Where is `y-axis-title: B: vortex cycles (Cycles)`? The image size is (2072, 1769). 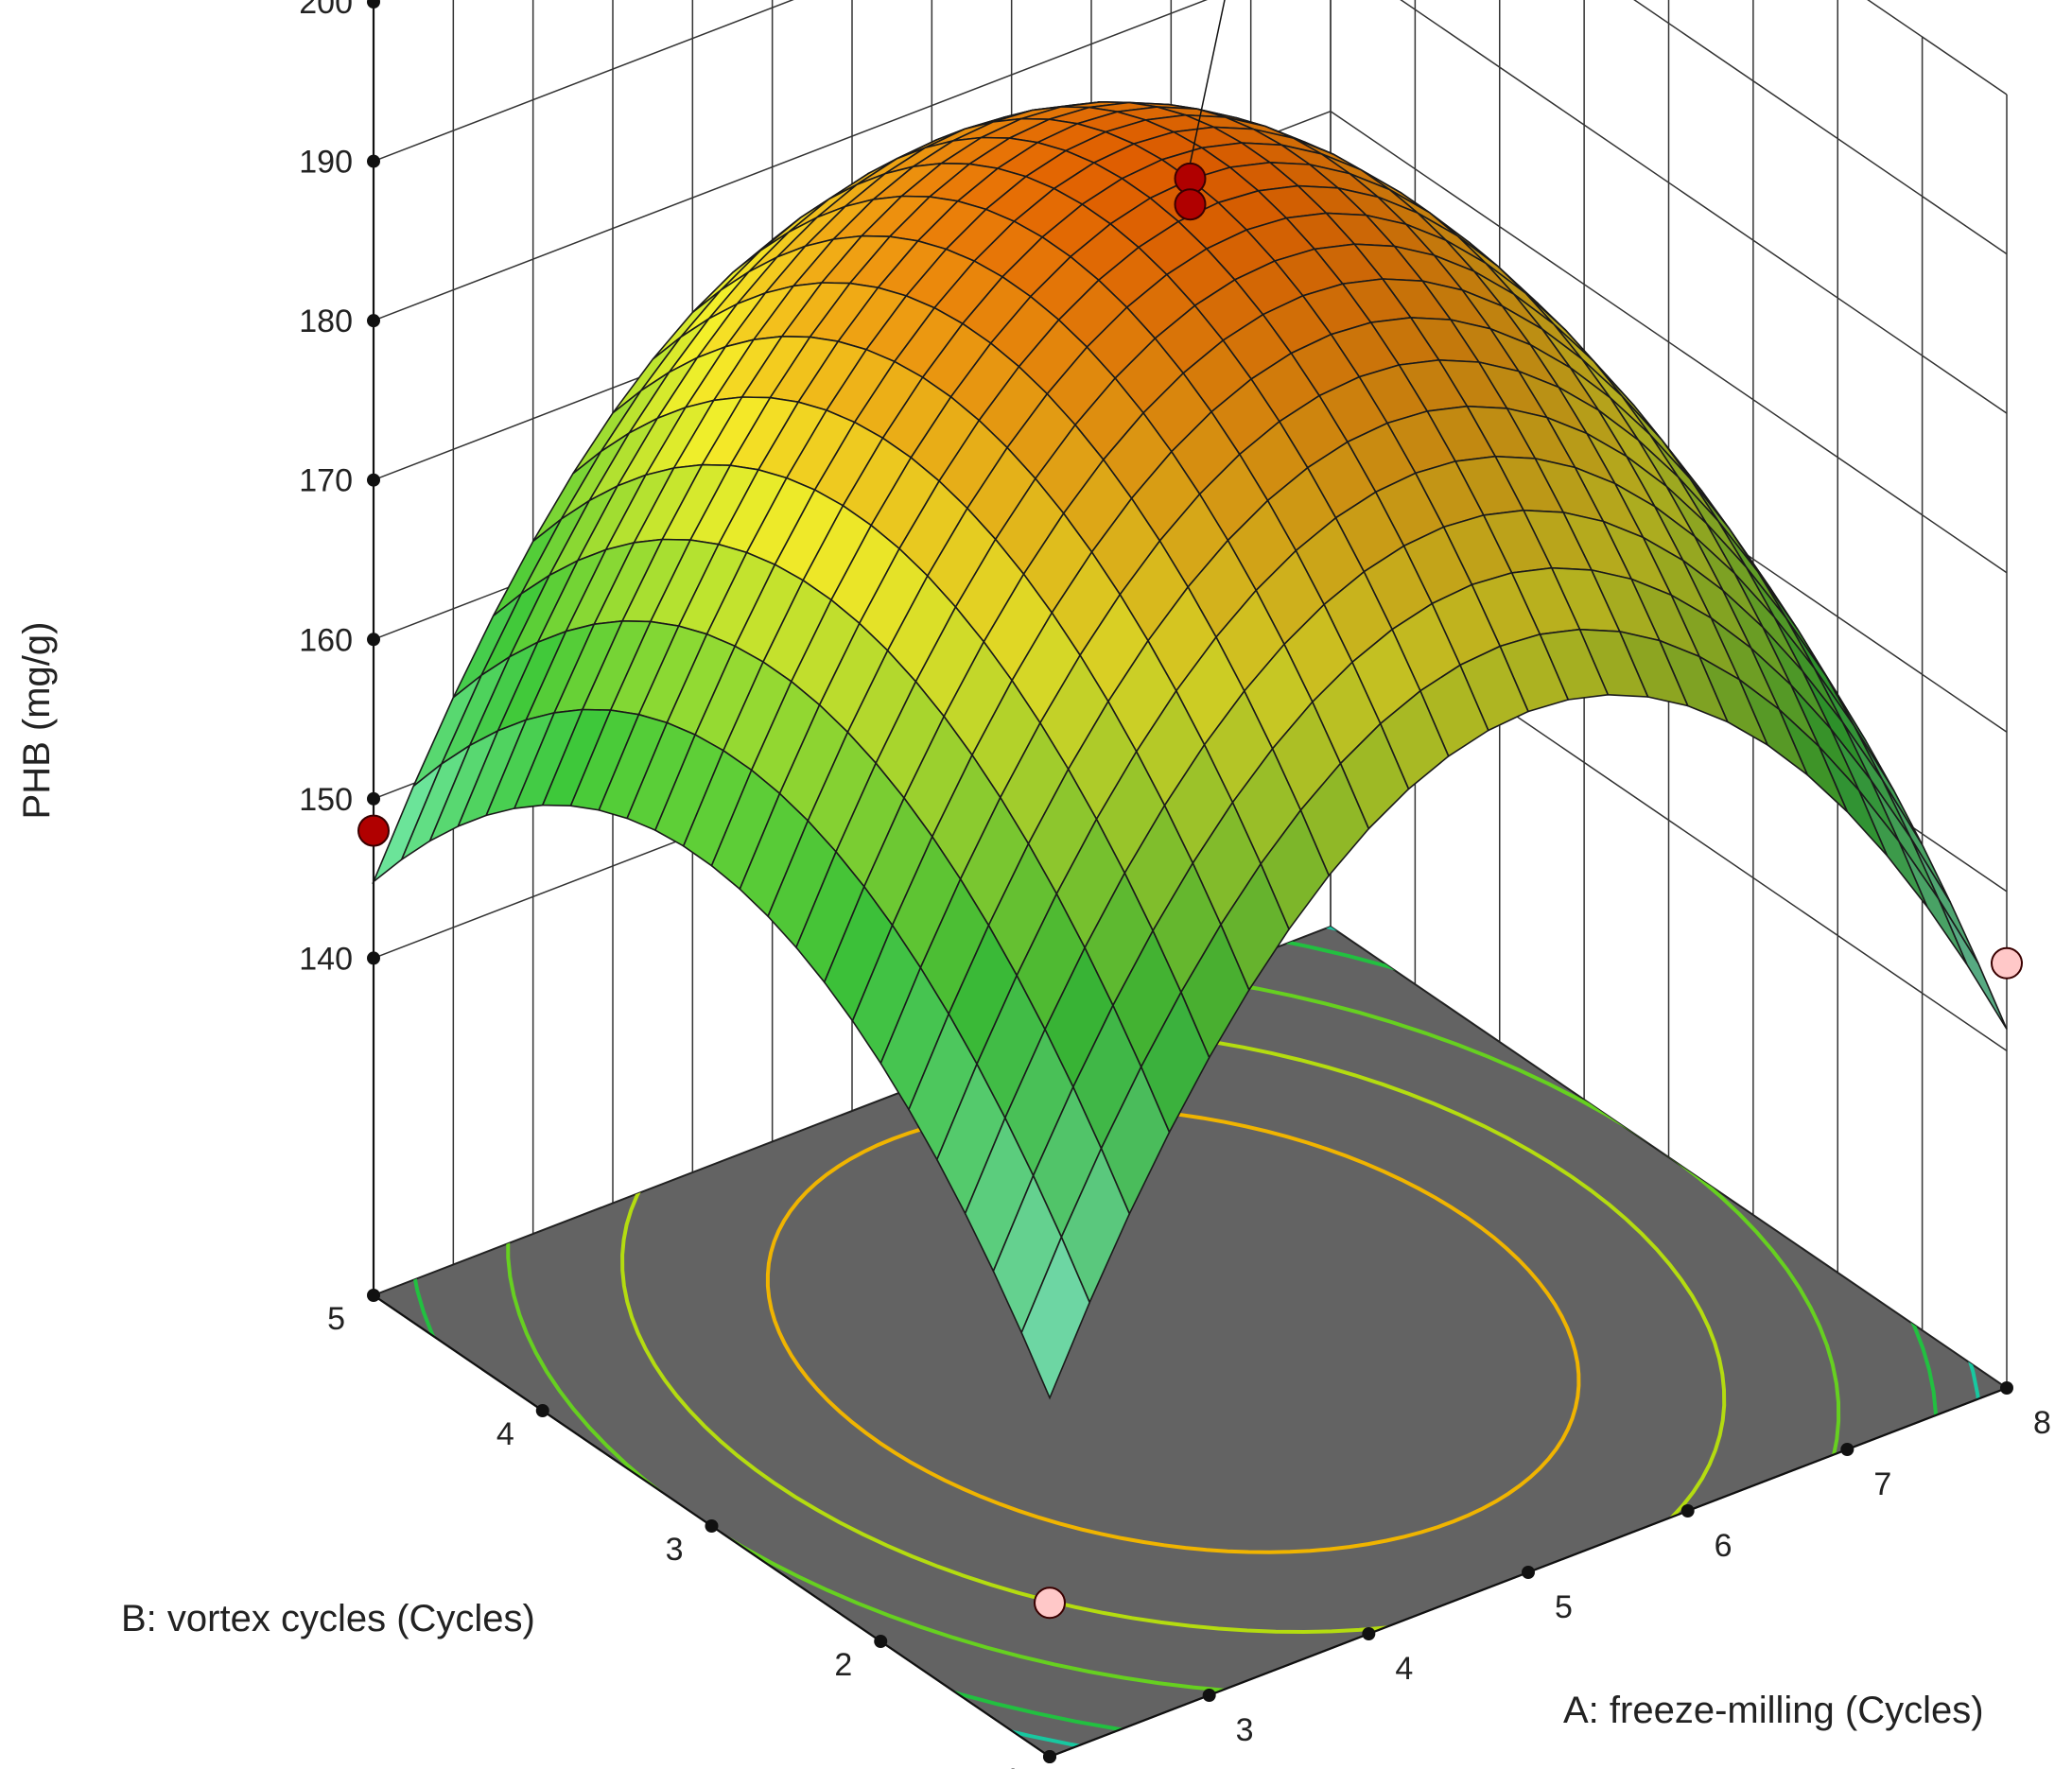
y-axis-title: B: vortex cycles (Cycles) is located at coordinates (328, 1618).